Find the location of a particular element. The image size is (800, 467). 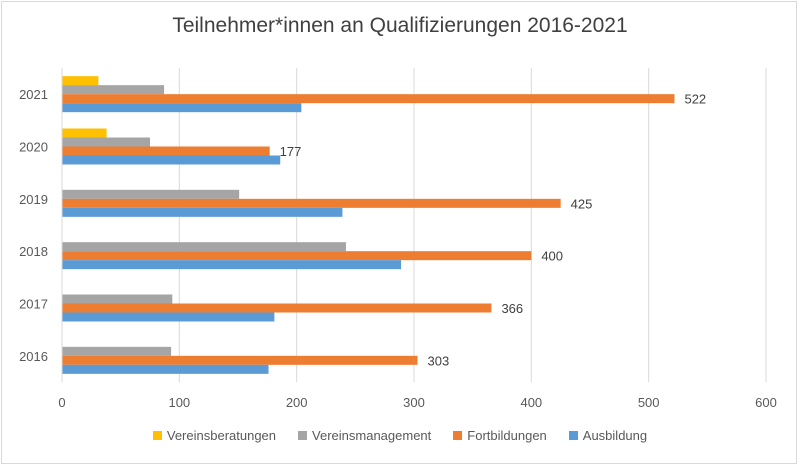

legend-item-vereinsmanagement: Vereinsmanagement is located at coordinates (364, 435).